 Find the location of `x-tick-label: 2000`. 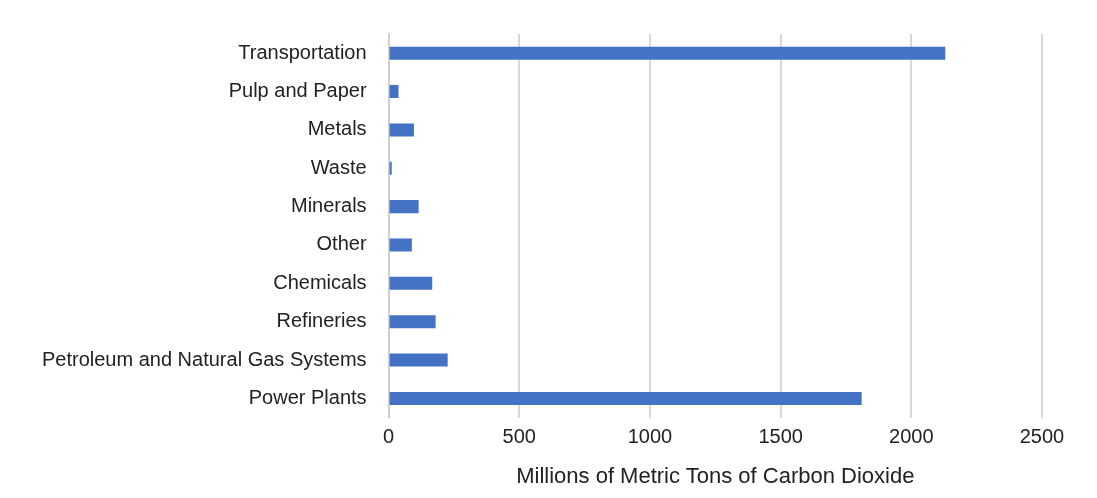

x-tick-label: 2000 is located at coordinates (911, 436).